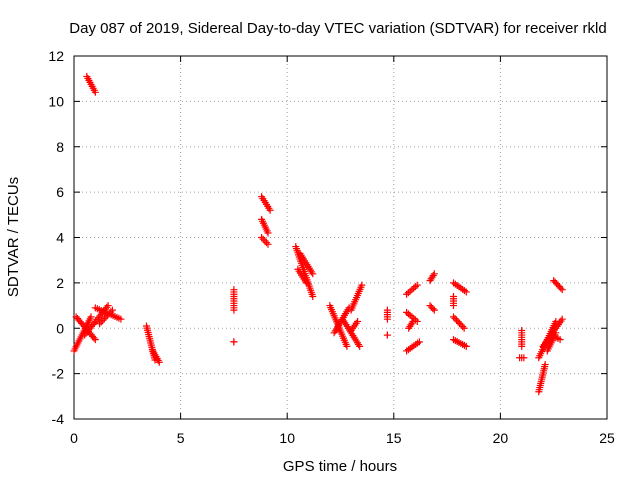 The width and height of the screenshot is (640, 480). What do you see at coordinates (181, 438) in the screenshot?
I see `x-tick-label: 5` at bounding box center [181, 438].